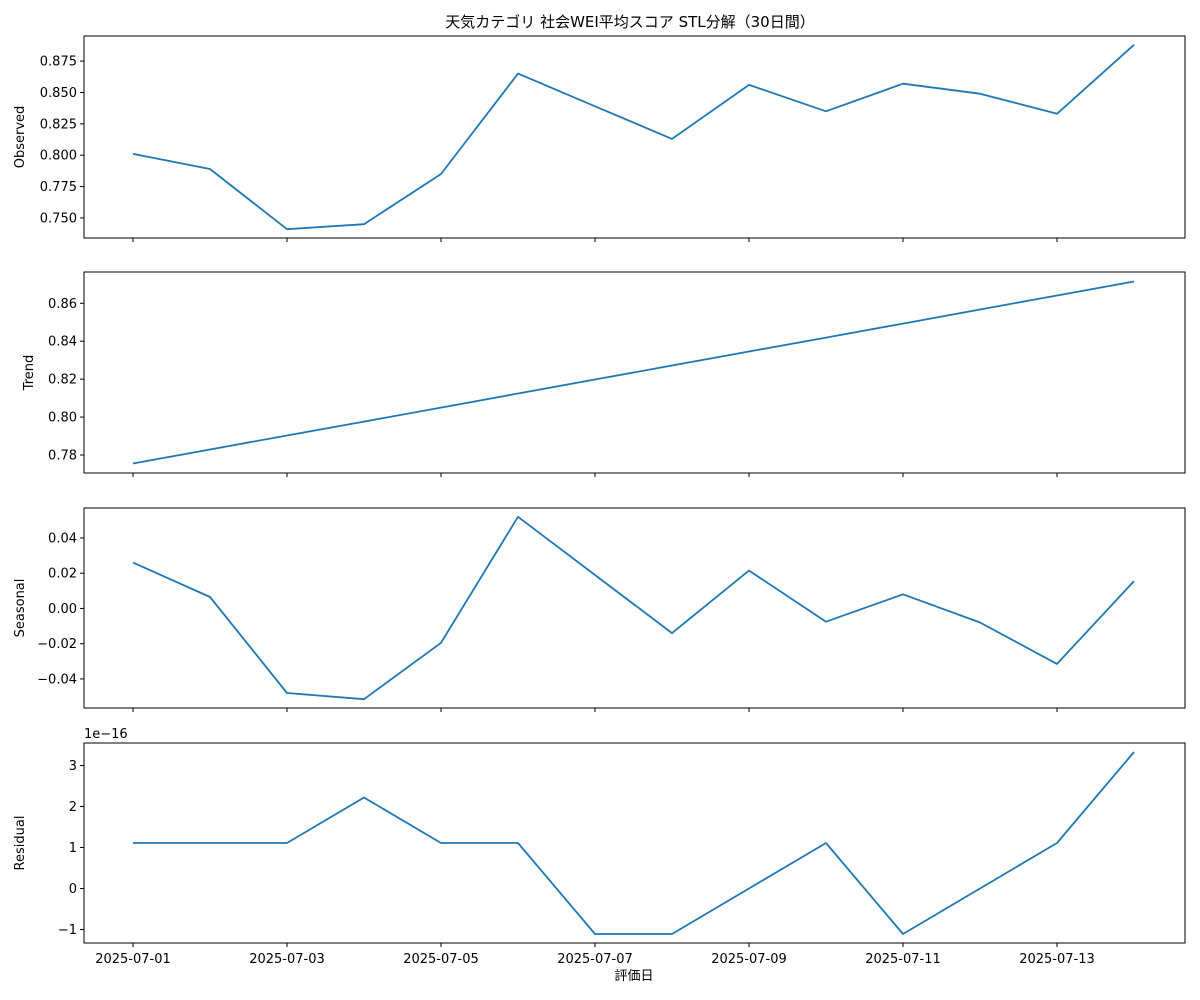  Describe the element at coordinates (20, 608) in the screenshot. I see `y-axis-label: Seasonal` at that location.